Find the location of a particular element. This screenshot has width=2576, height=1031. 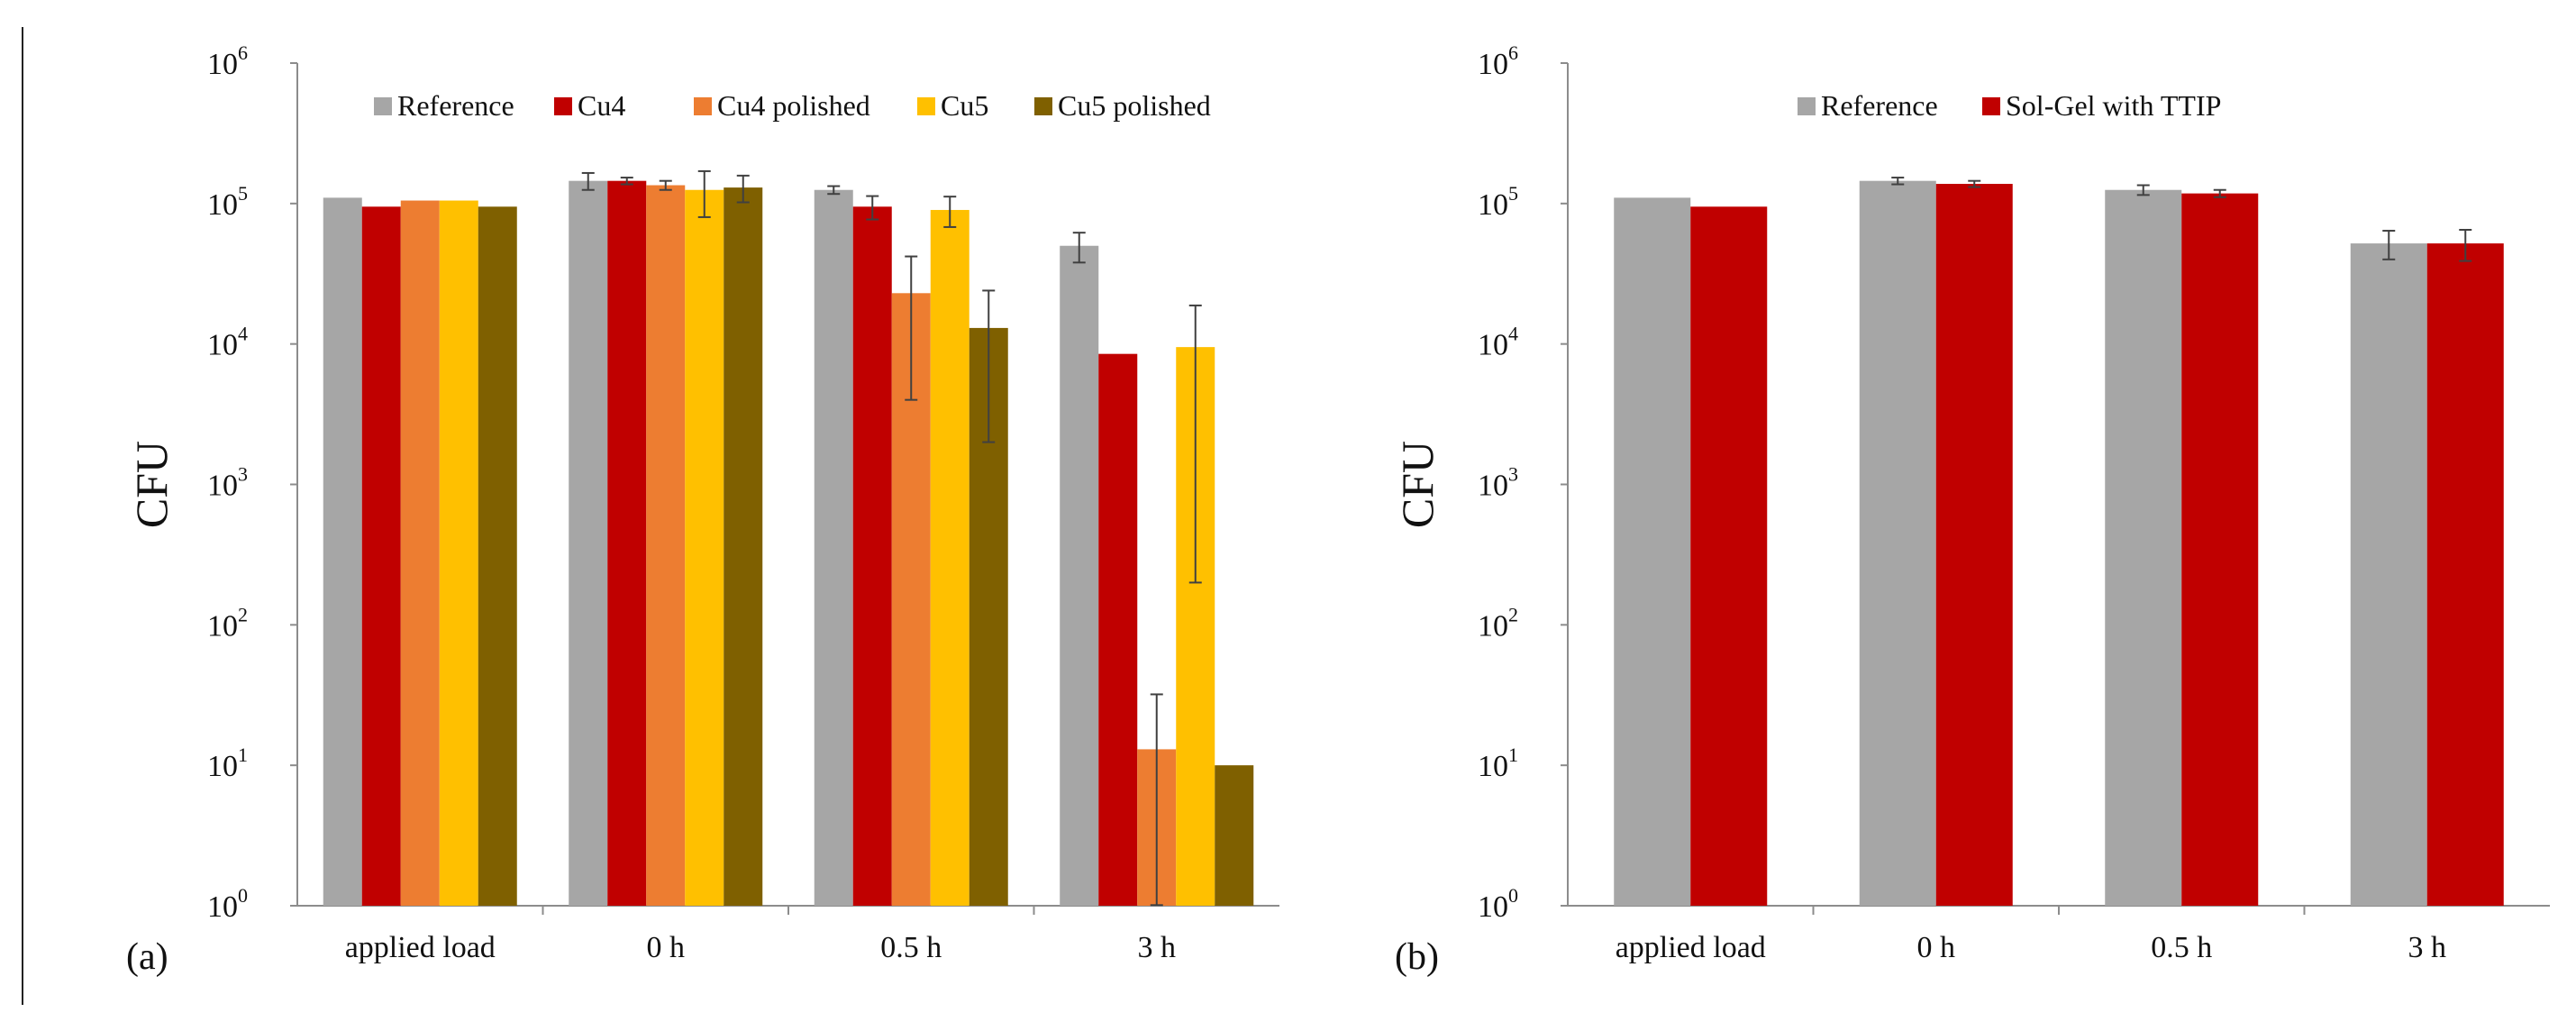

legend-label: Cu5 is located at coordinates (964, 105).